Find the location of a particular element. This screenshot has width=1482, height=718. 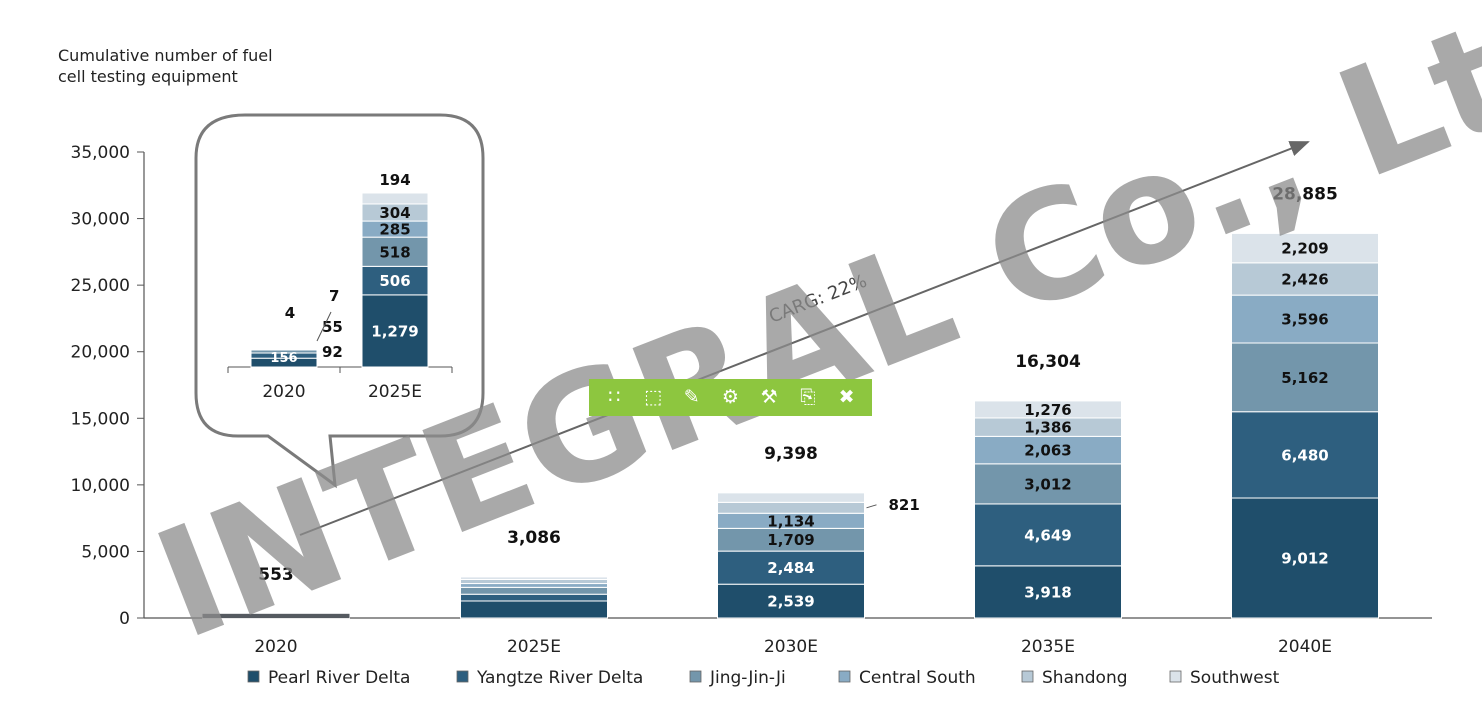

bar-total-label: 28,885 is located at coordinates (1305, 194).